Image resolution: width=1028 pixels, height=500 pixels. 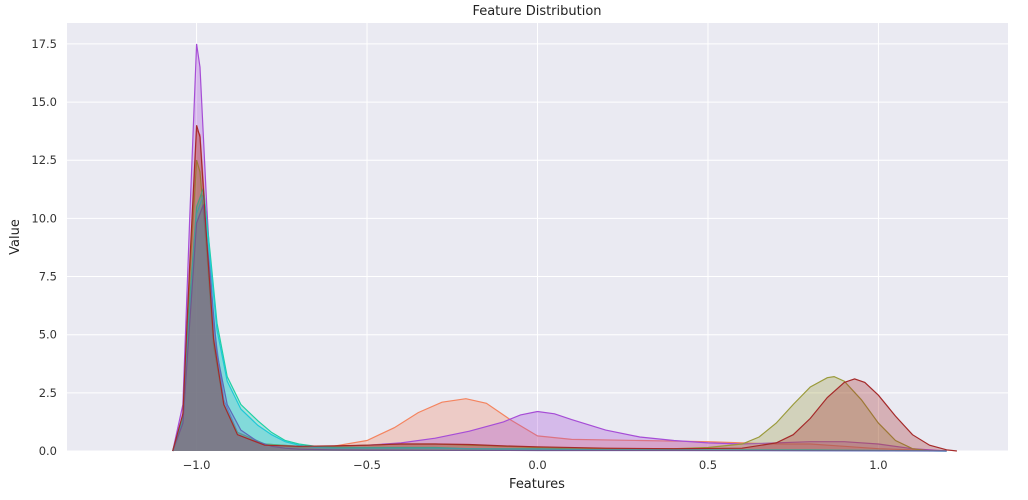 What do you see at coordinates (44, 218) in the screenshot?
I see `y-tick-label: 10.0` at bounding box center [44, 218].